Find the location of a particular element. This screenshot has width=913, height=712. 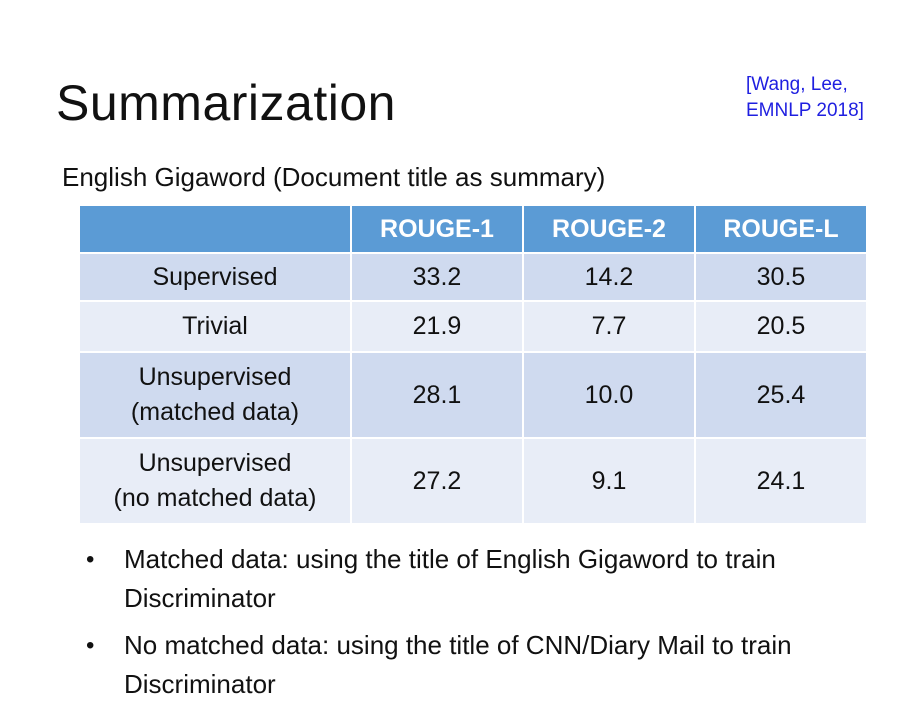

row-label: Unsupervised (matched data) is located at coordinates (215, 395).